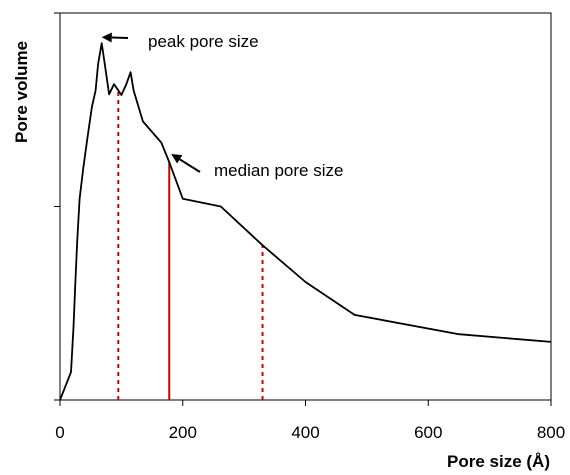 The height and width of the screenshot is (475, 570). What do you see at coordinates (203, 41) in the screenshot?
I see `annotation-label: peak pore size` at bounding box center [203, 41].